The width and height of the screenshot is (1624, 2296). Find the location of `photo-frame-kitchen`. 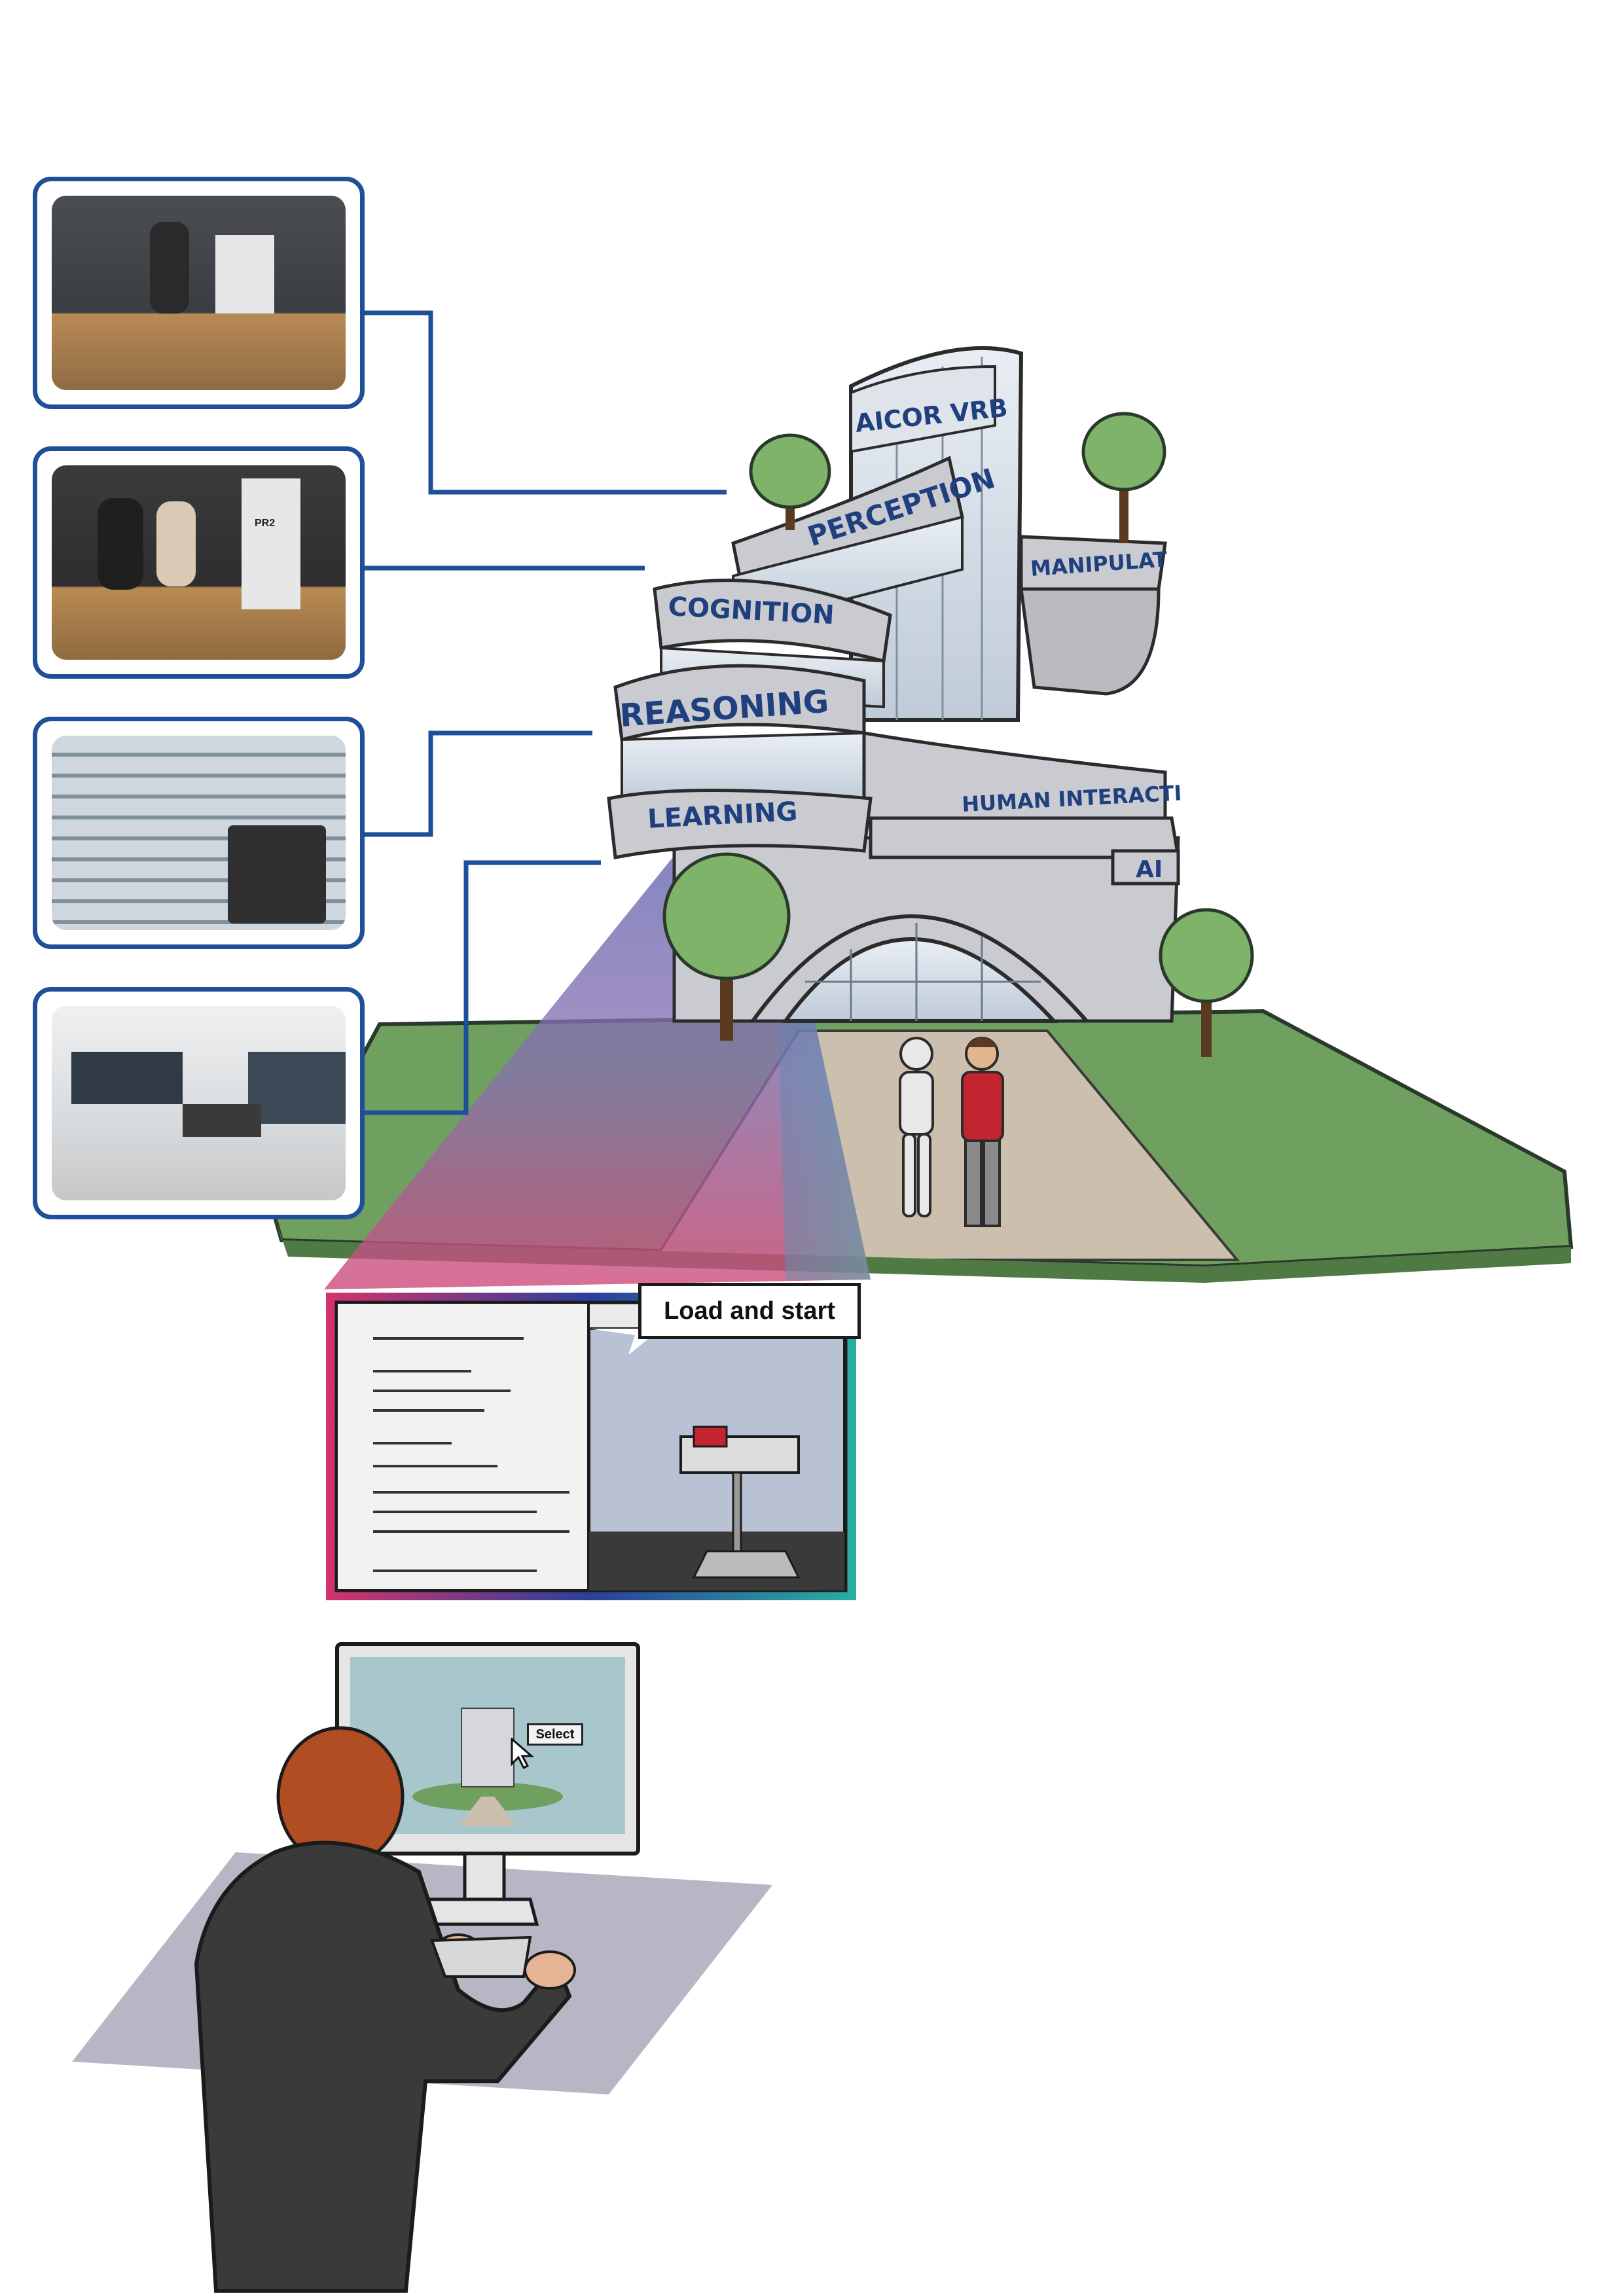

photo-frame-kitchen is located at coordinates (199, 293).